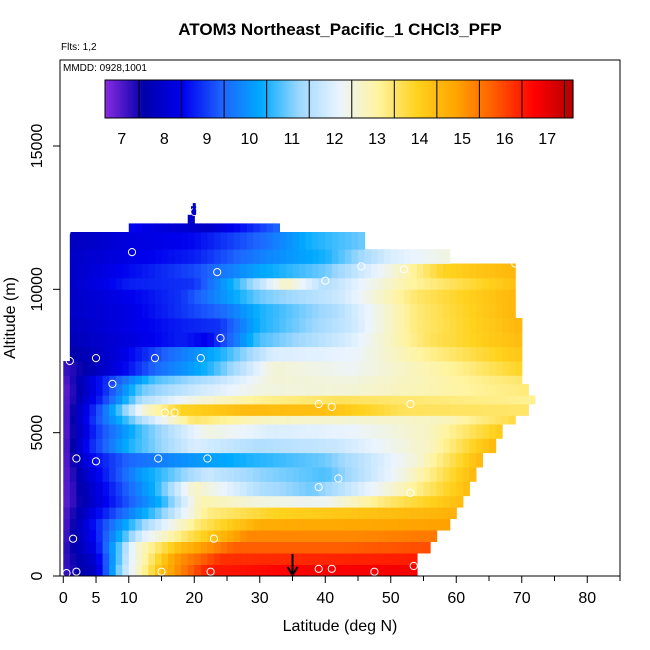  I want to click on colorbar-tick-label: 9, so click(206, 139).